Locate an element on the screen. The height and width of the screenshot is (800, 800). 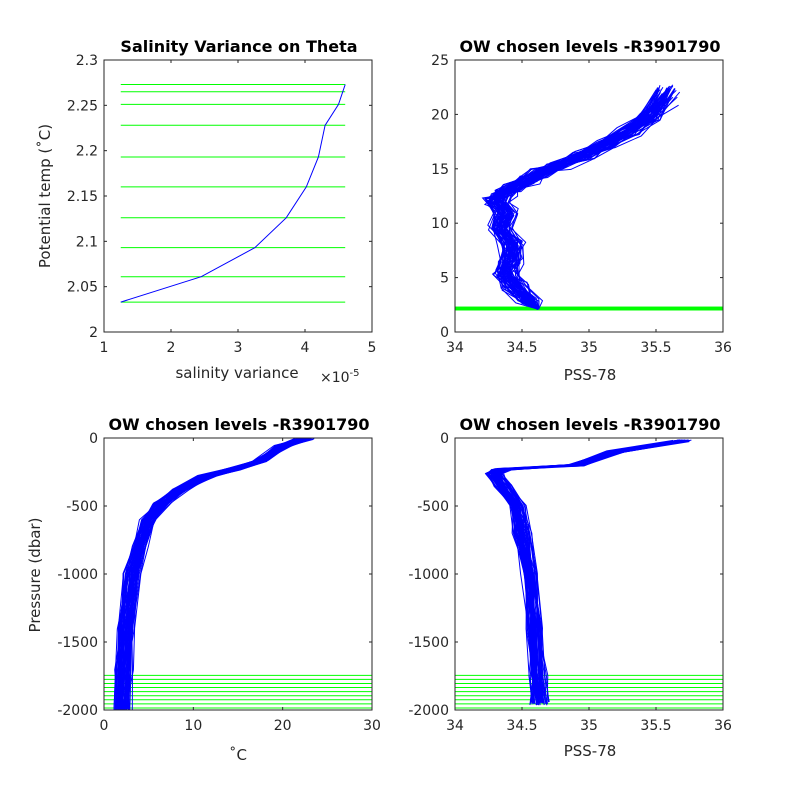
panel-bl-xlabel: ˚C is located at coordinates (238, 755).